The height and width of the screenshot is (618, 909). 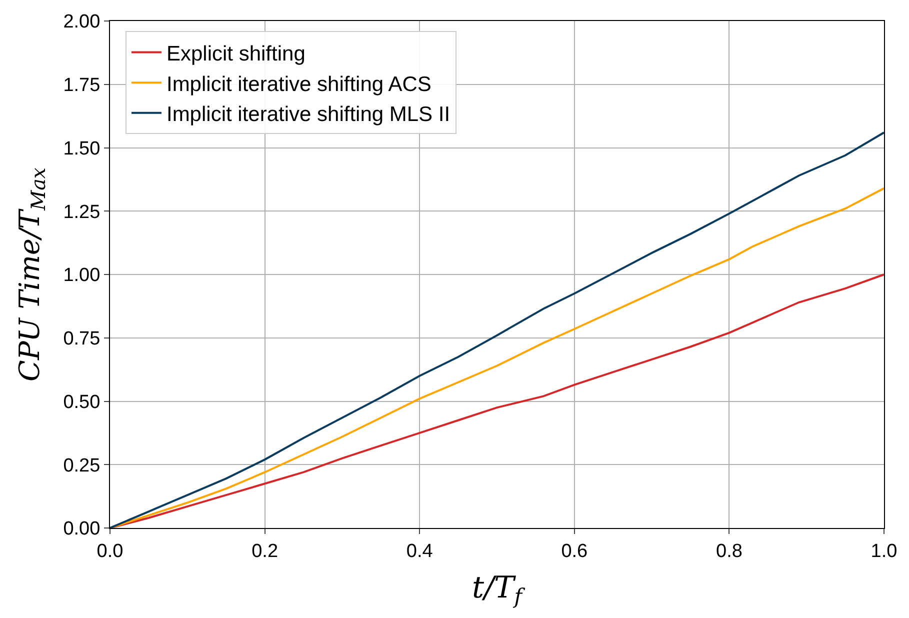 I want to click on legend-label: Implicit iterative shifting ACS, so click(x=299, y=84).